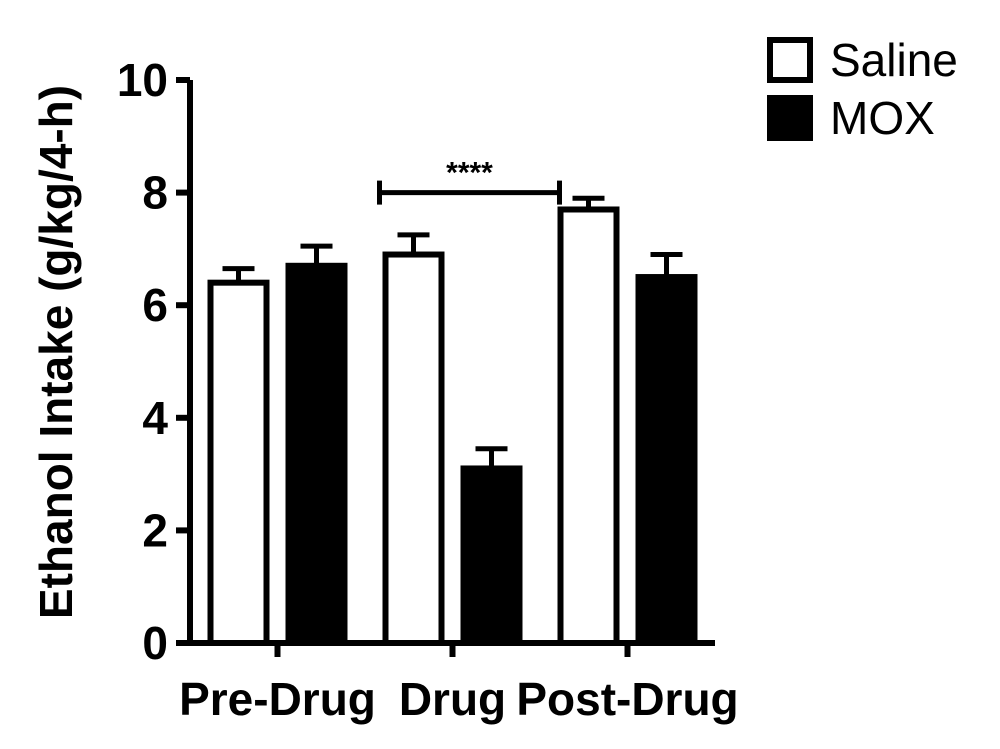 The image size is (1000, 749). What do you see at coordinates (155, 193) in the screenshot?
I see `y-tick-label: 8` at bounding box center [155, 193].